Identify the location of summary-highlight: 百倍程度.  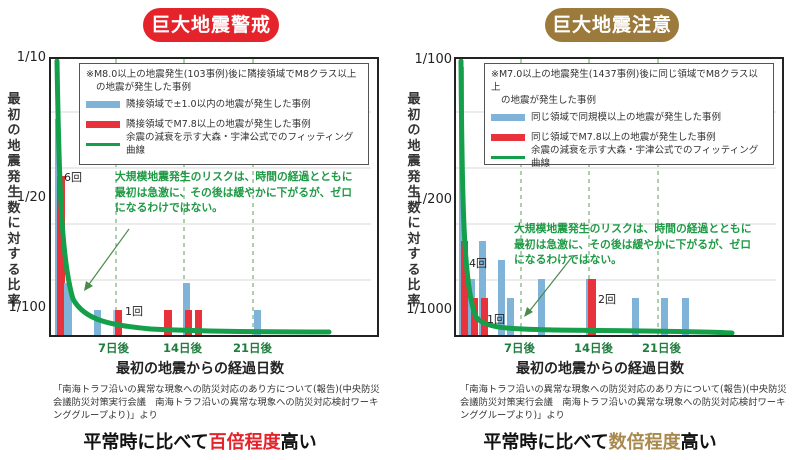
(244, 442).